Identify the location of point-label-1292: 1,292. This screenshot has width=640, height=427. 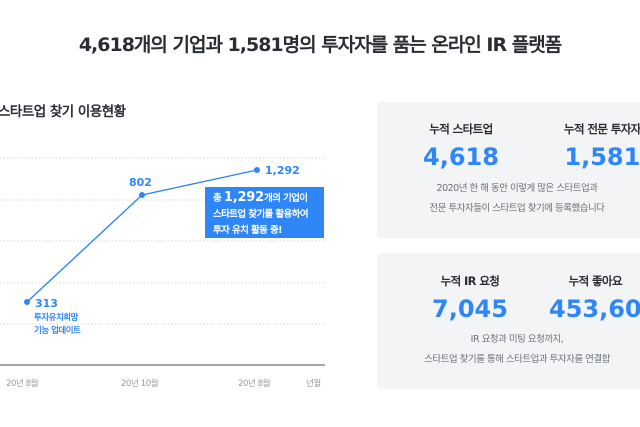
(282, 170).